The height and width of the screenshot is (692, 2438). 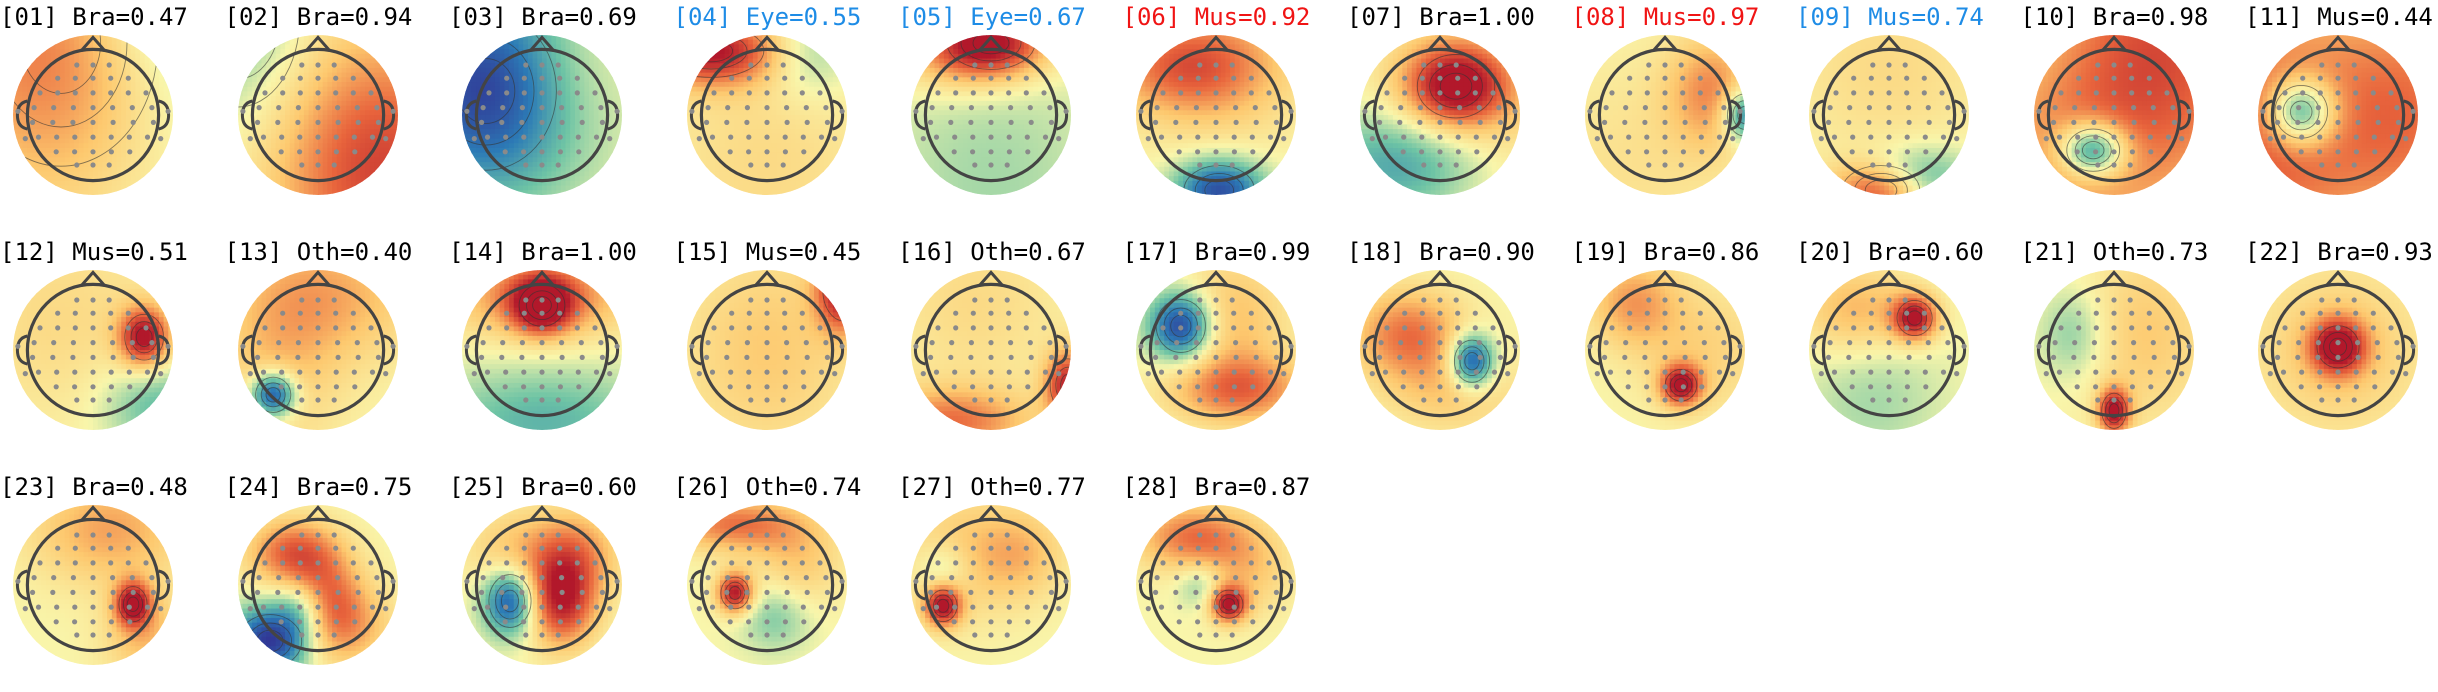 I want to click on component-index: [26], so click(x=703, y=487).